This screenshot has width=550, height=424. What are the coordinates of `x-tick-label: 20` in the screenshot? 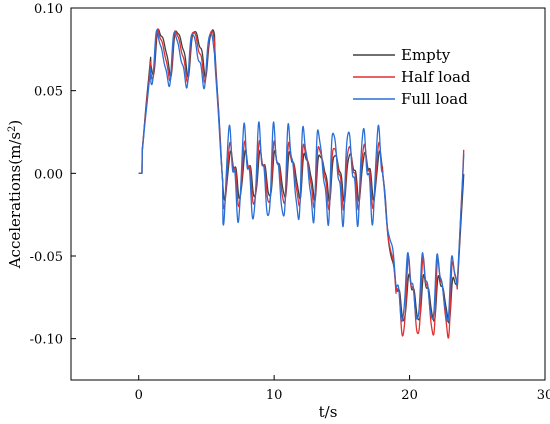 It's located at (409, 395).